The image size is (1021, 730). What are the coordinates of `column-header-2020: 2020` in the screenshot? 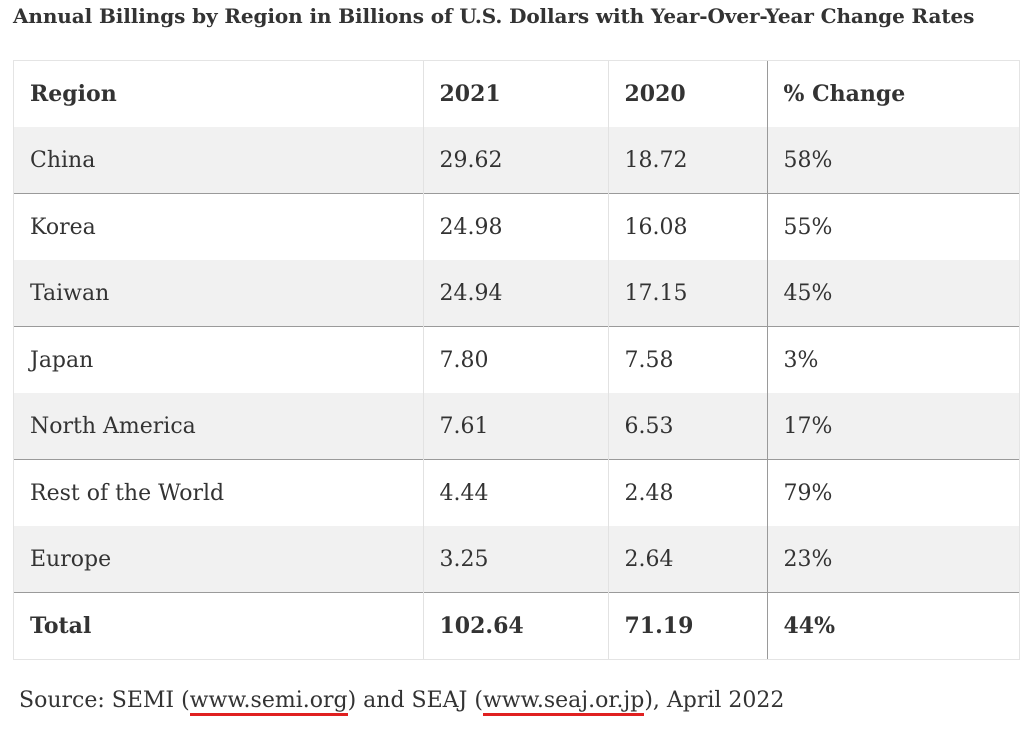 It's located at (688, 94).